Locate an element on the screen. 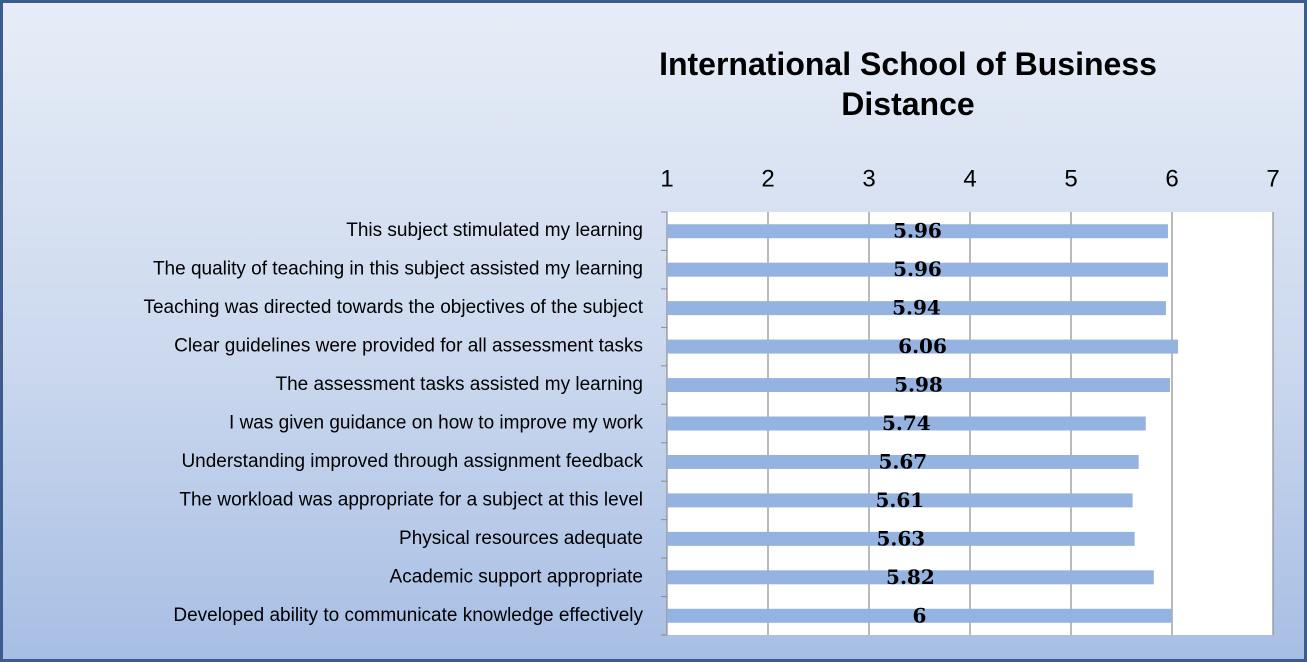  data-label: 5.74 is located at coordinates (906, 423).